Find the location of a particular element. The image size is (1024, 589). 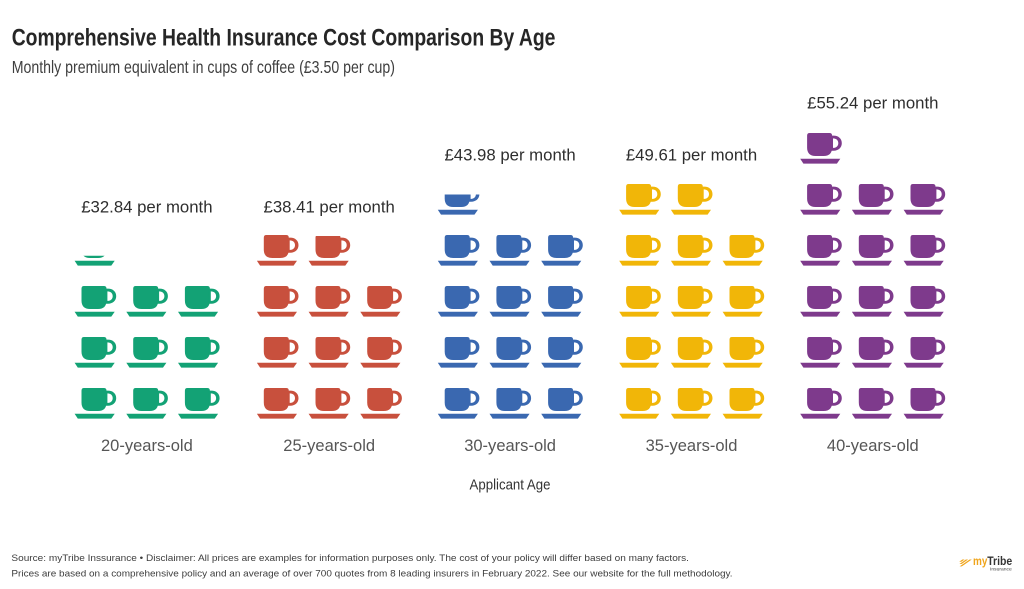

svg-text: £38.41 per month is located at coordinates (329, 207).